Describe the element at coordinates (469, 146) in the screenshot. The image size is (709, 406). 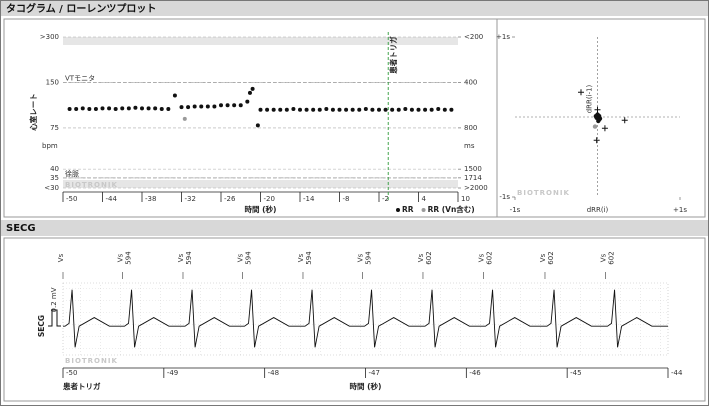
I see `y2-unit: ms` at that location.